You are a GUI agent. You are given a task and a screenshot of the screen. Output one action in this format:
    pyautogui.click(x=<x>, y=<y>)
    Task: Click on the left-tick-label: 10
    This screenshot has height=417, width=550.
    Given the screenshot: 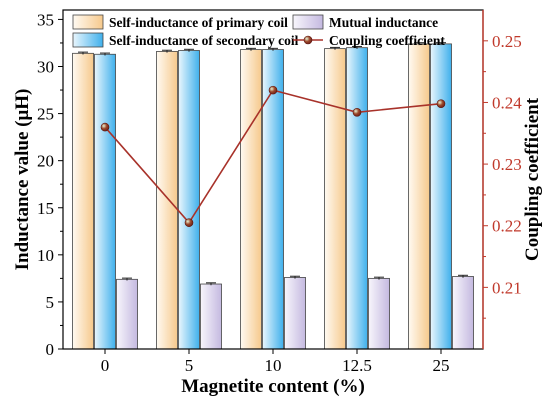 What is the action you would take?
    pyautogui.click(x=45, y=255)
    